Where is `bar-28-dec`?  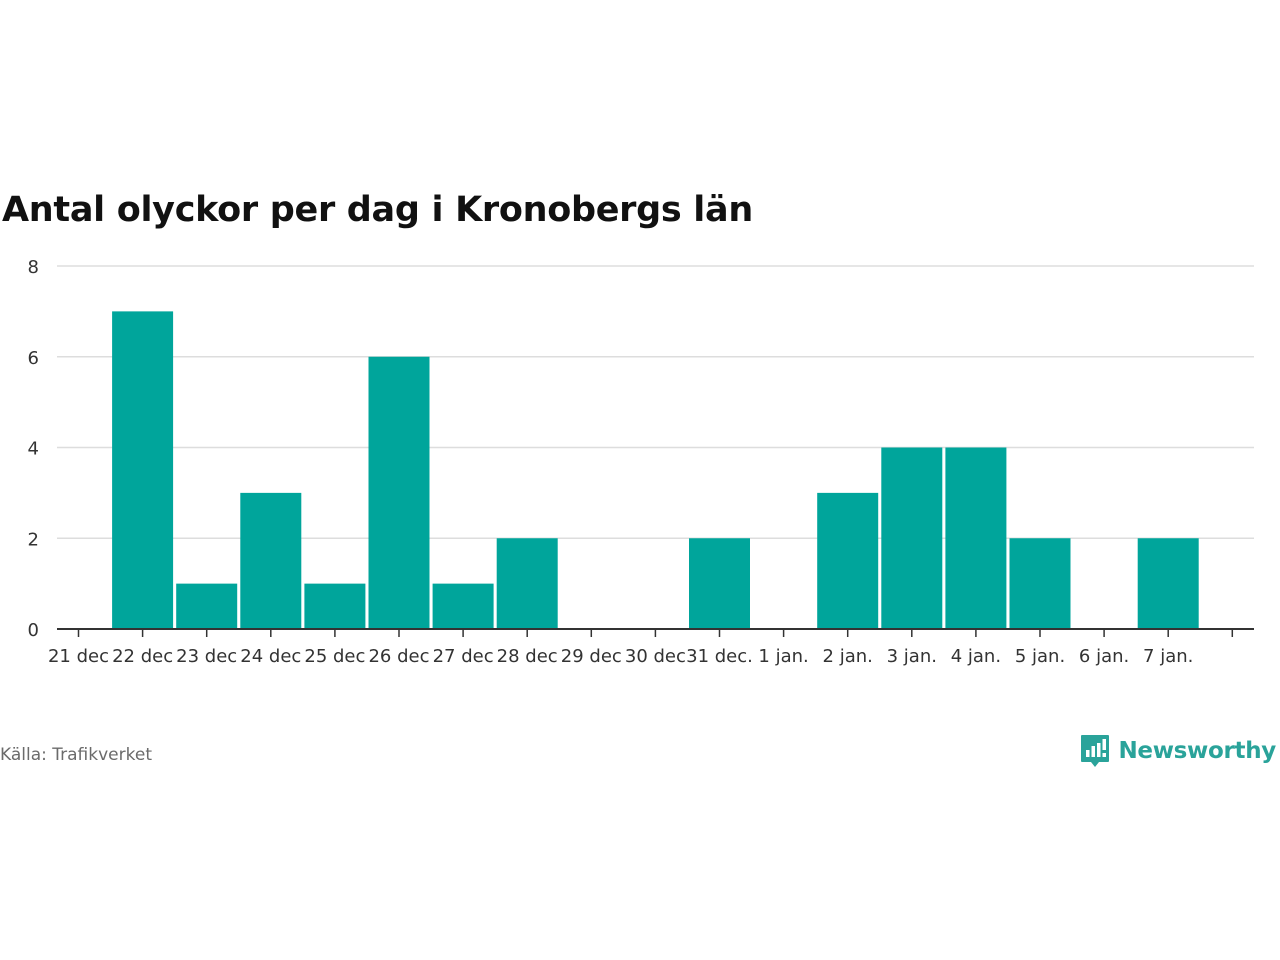
bar-28-dec is located at coordinates (527, 583).